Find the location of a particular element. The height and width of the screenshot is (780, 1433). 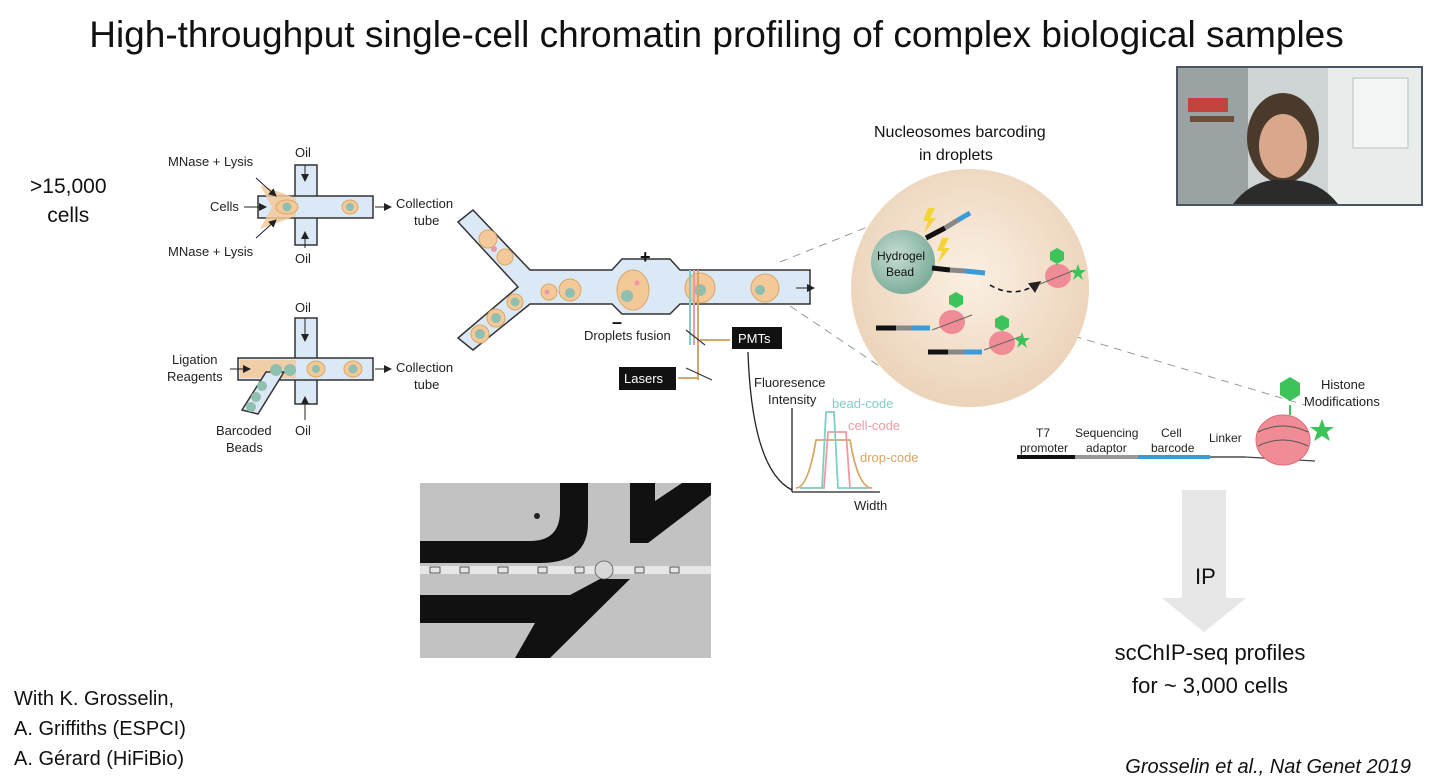

droplet-sphere is located at coordinates (970, 288).